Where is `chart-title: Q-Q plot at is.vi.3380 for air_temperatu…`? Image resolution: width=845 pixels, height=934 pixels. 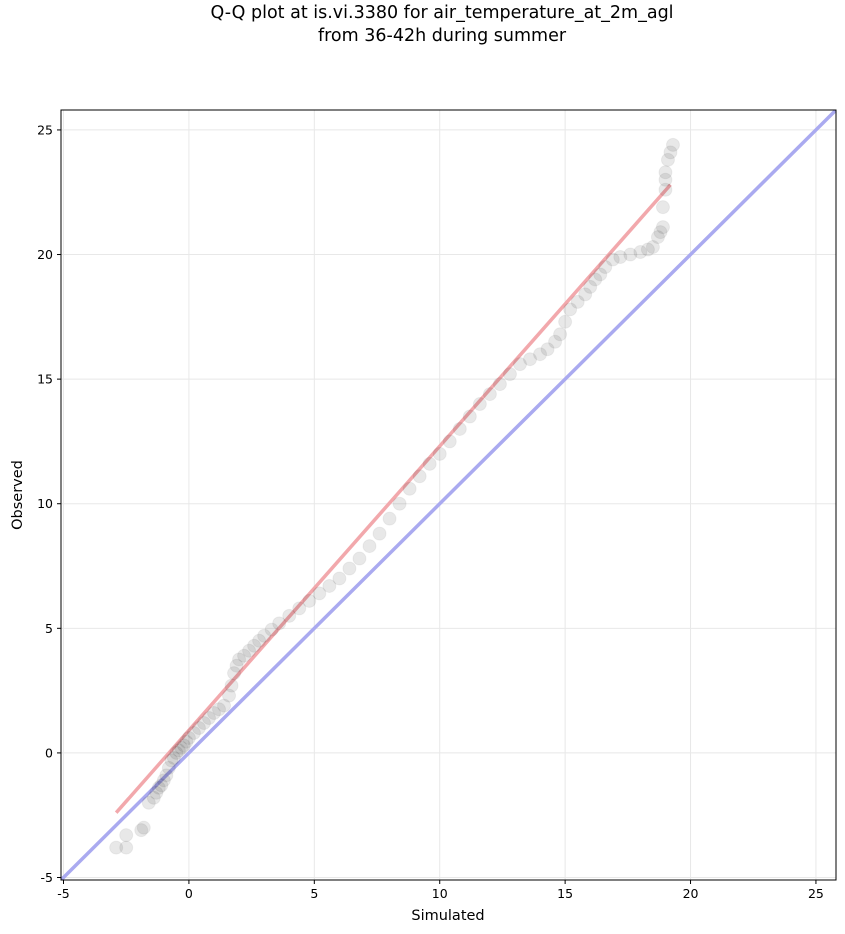
chart-title: Q-Q plot at is.vi.3380 for air_temperatu… is located at coordinates (422, 25).